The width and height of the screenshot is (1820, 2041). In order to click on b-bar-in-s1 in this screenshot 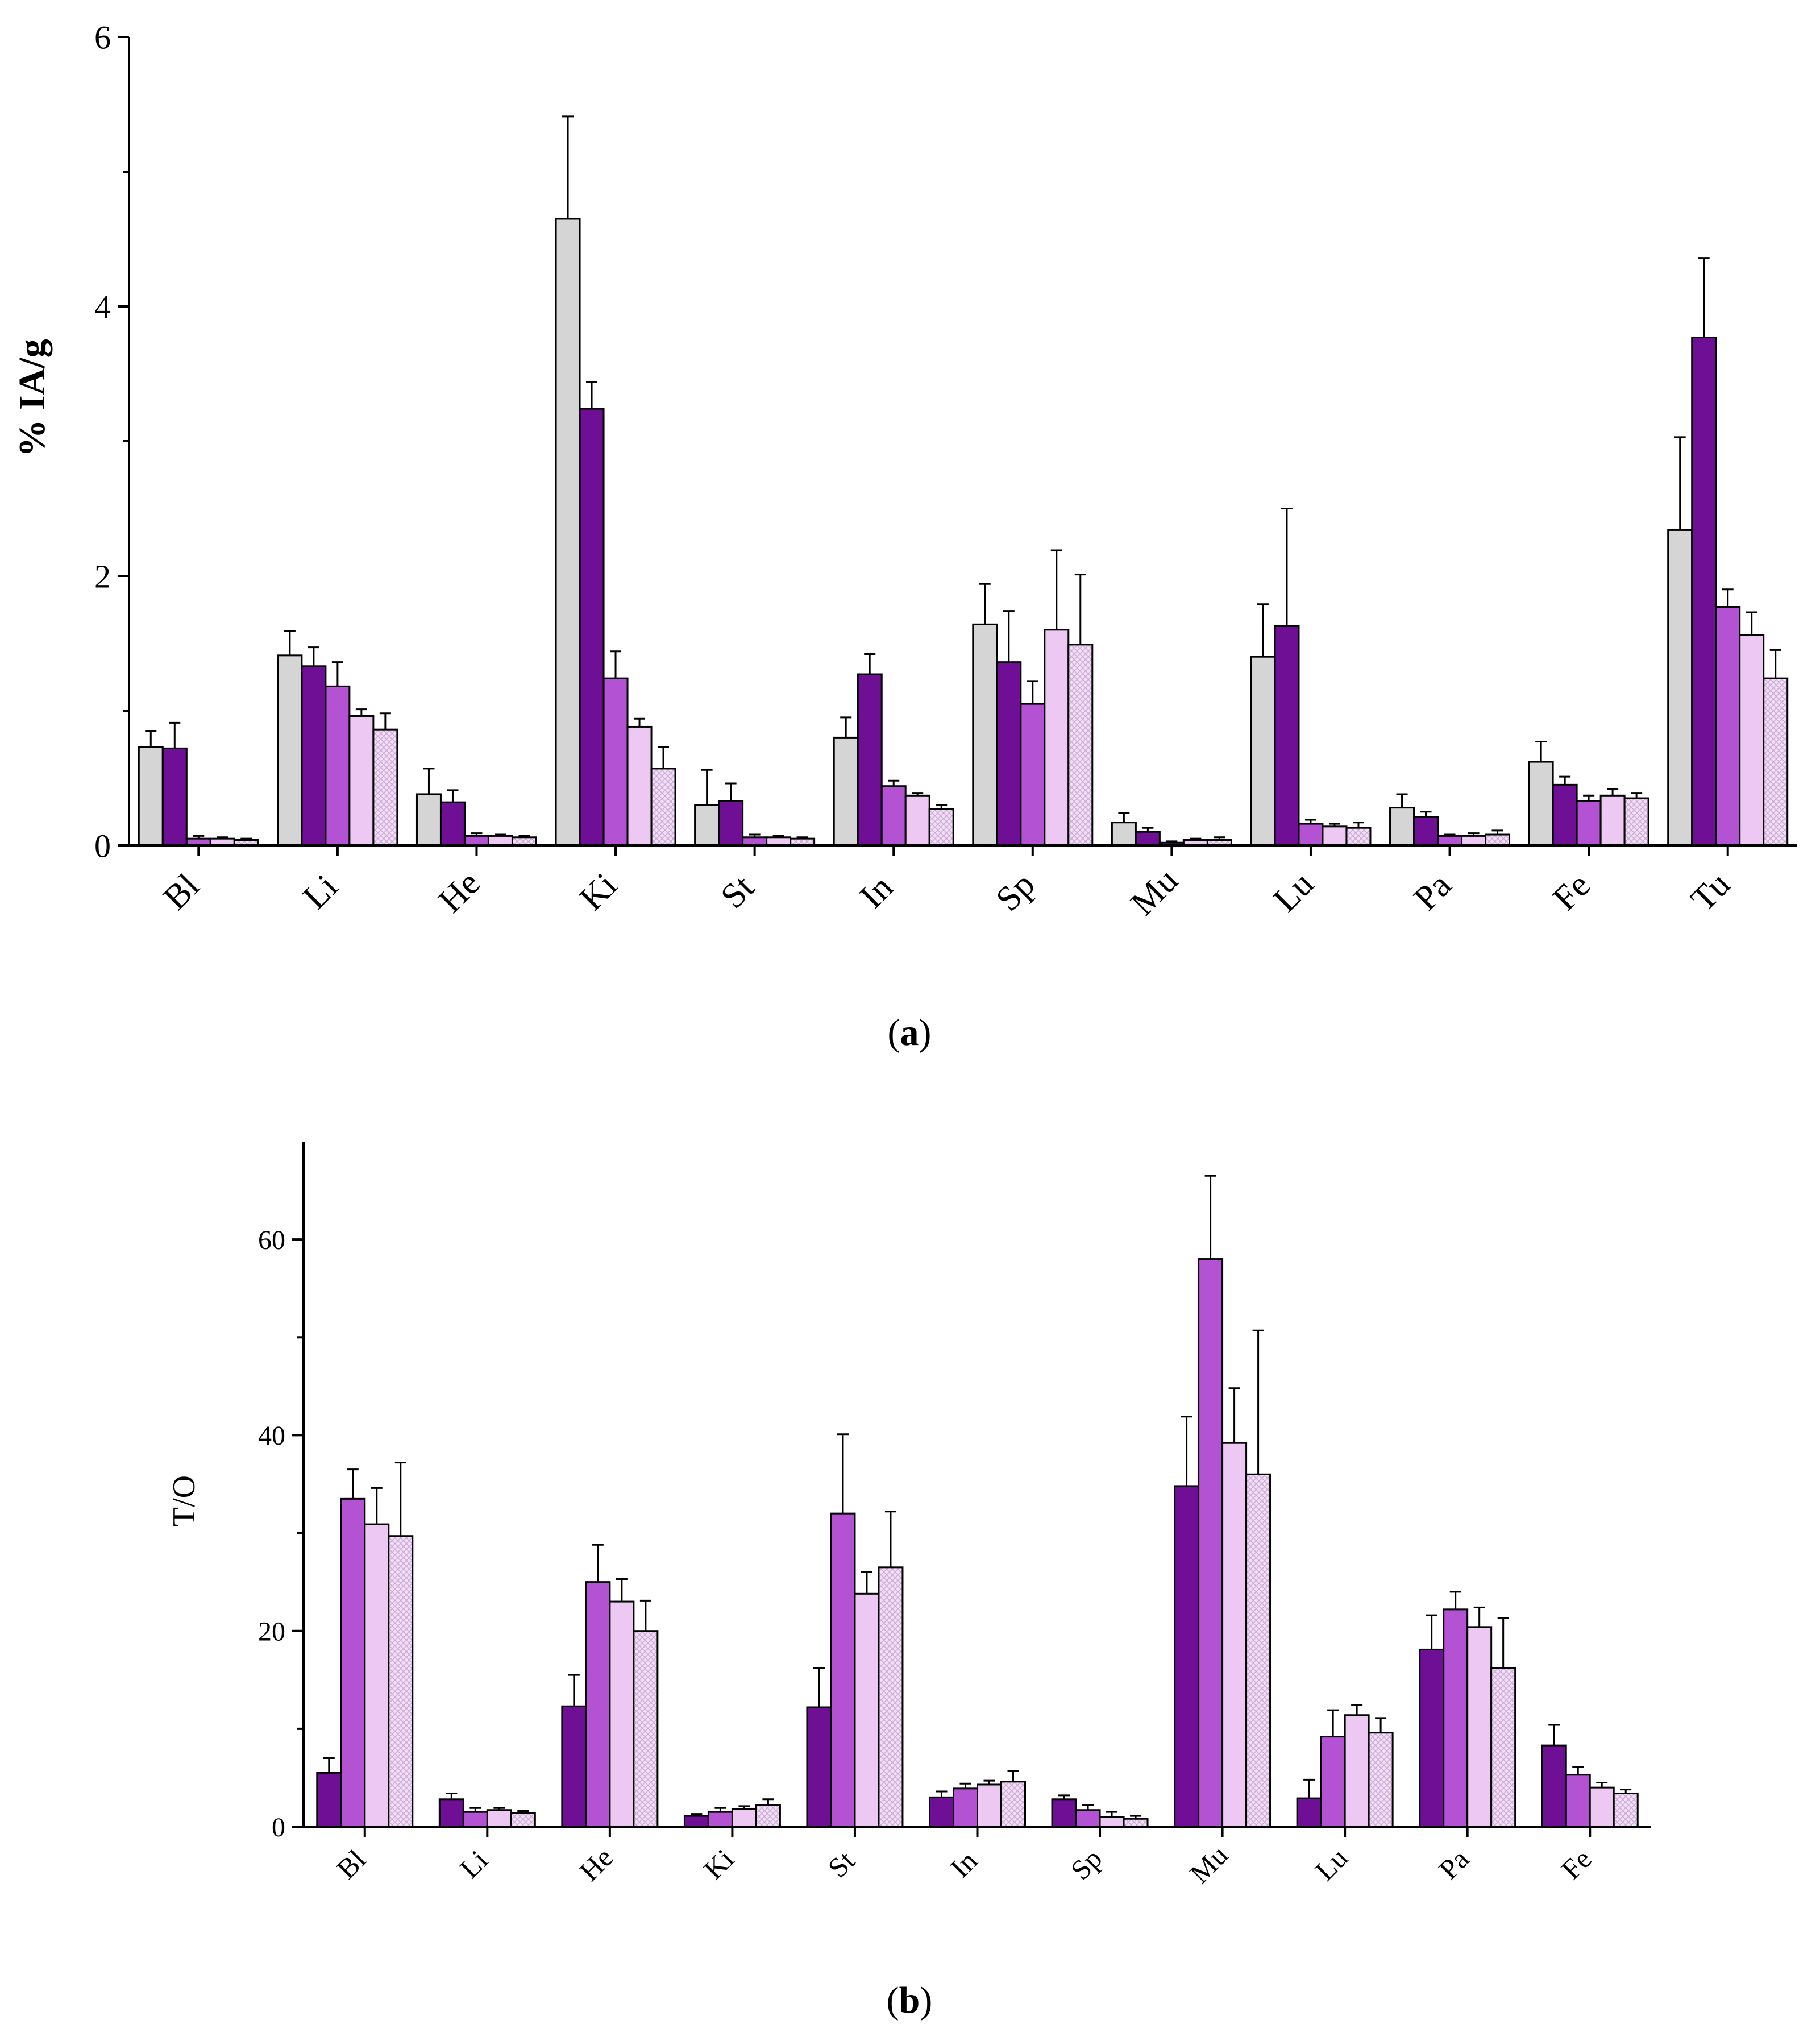, I will do `click(942, 1812)`.